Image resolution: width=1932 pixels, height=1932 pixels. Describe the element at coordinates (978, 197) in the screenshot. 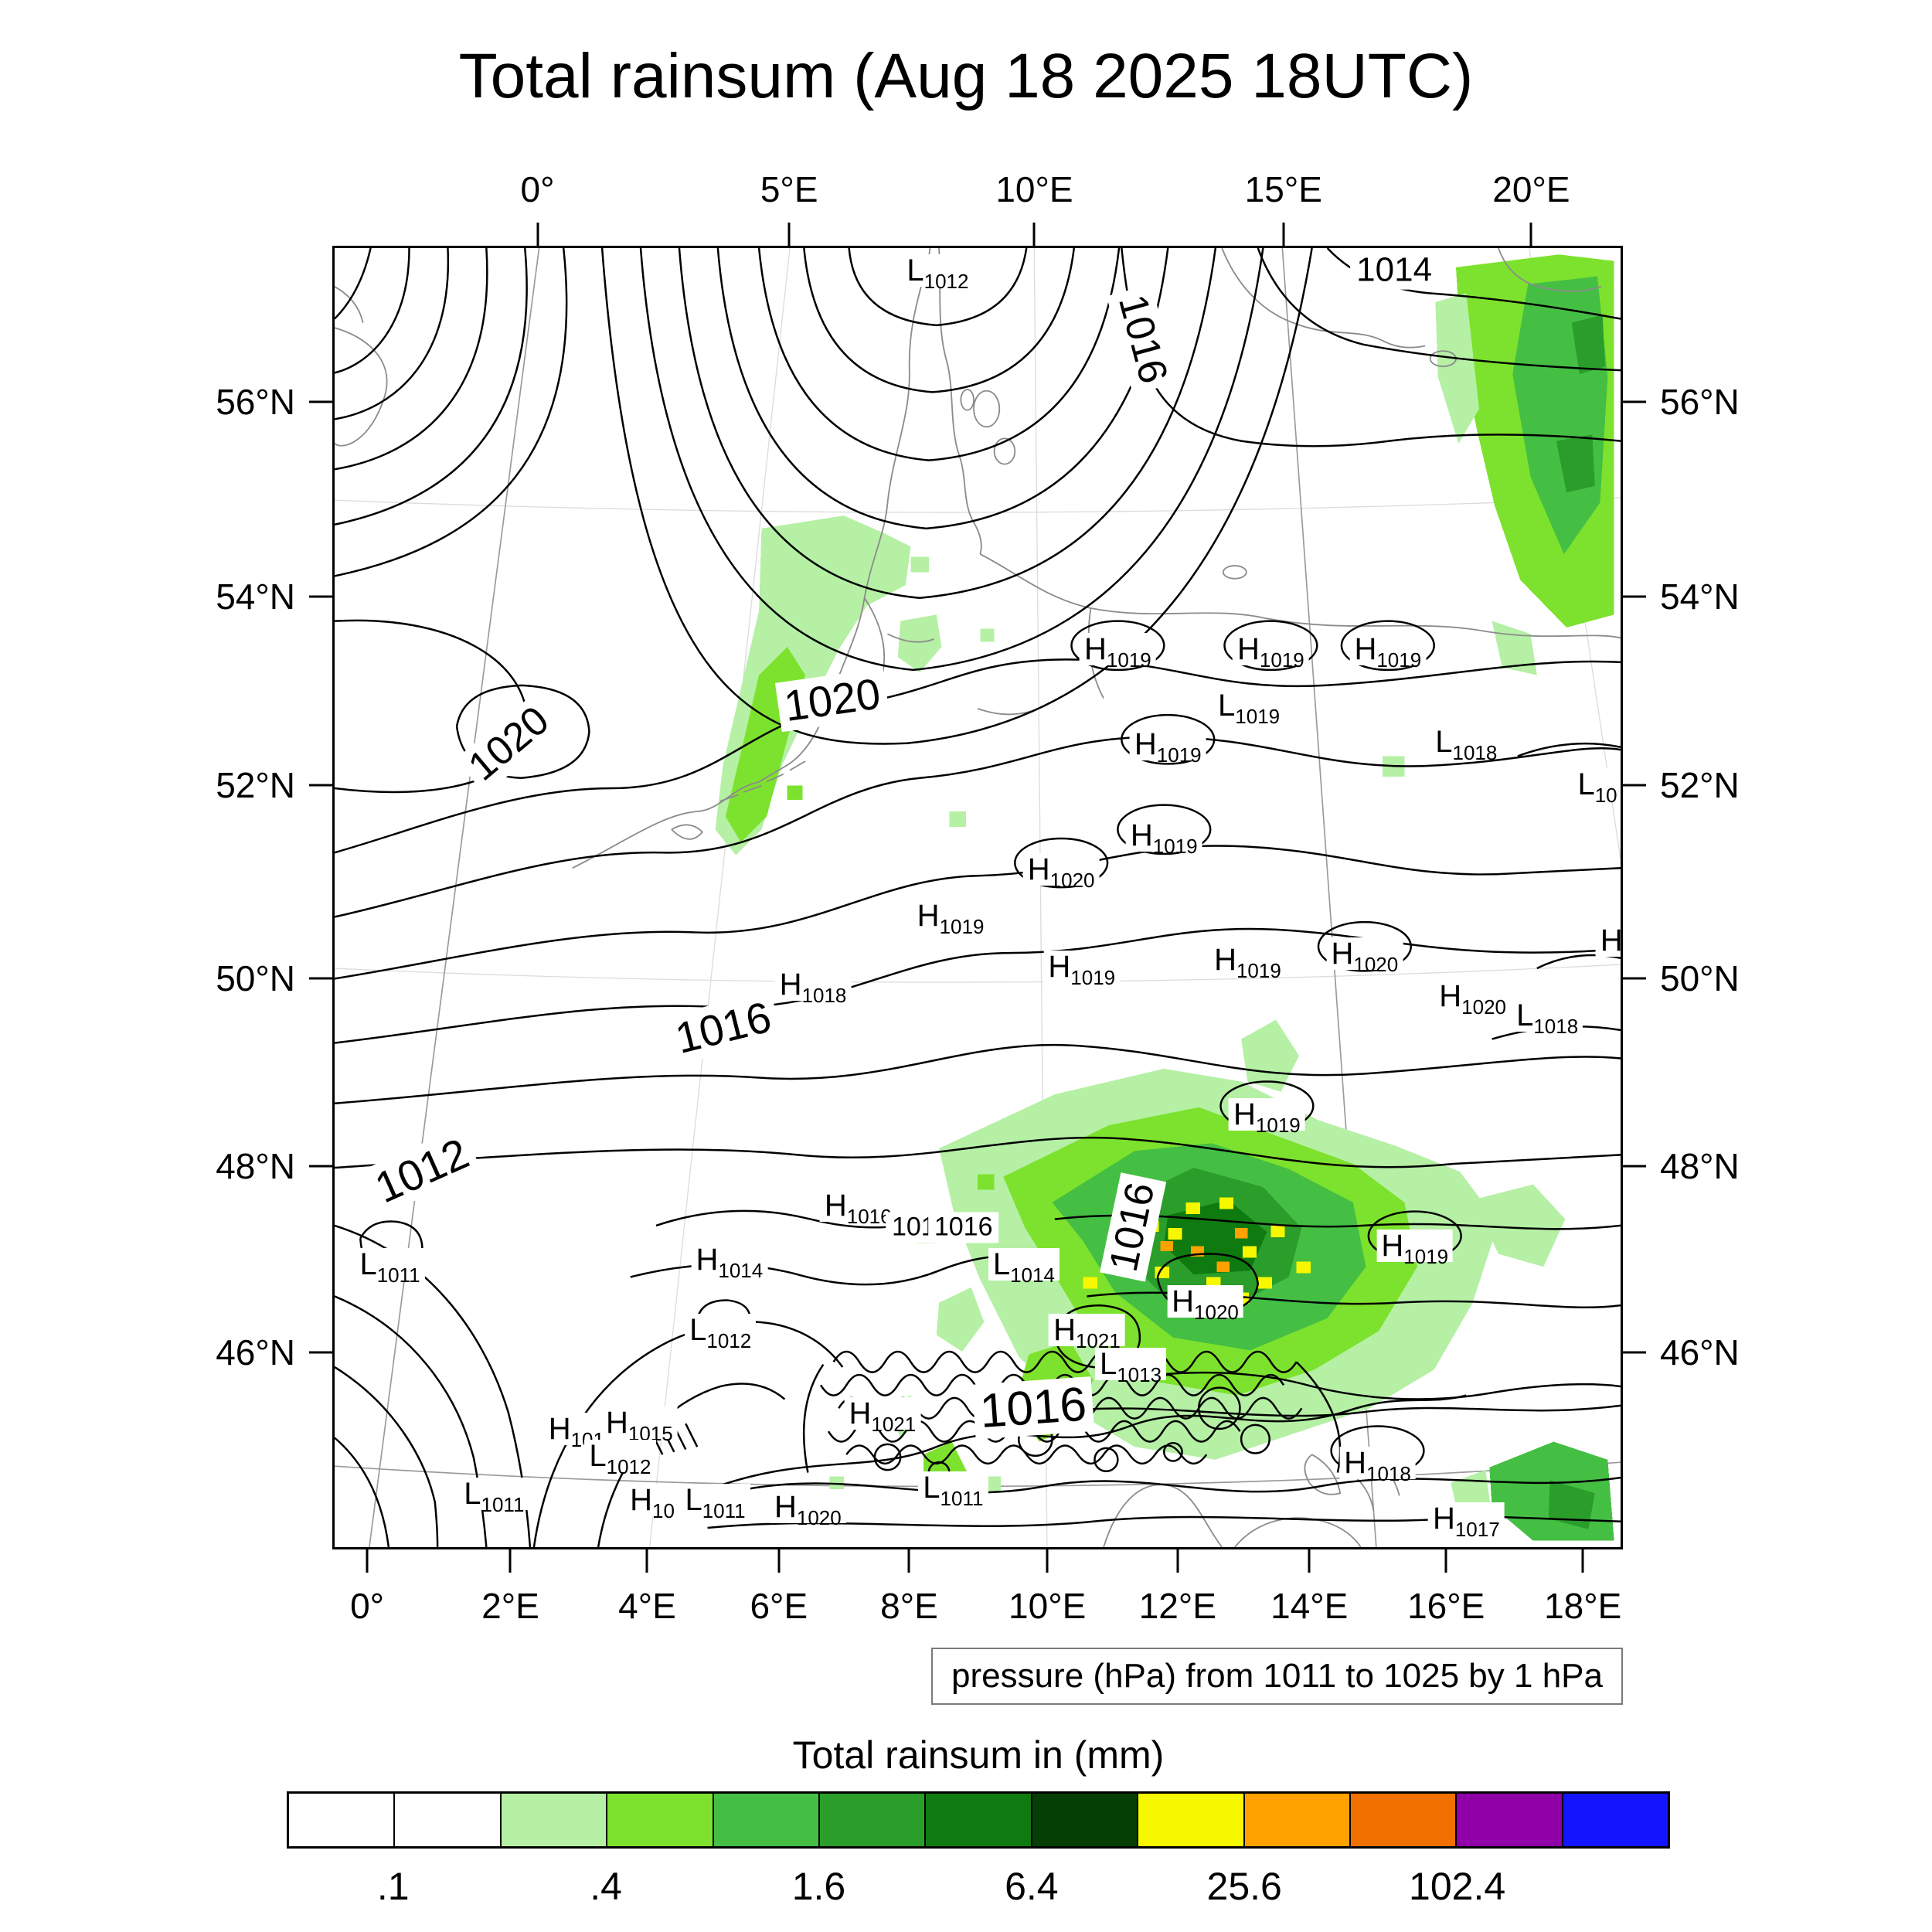

I see `axis-top: 0° 5°E 10°E 15°E 20°E` at that location.